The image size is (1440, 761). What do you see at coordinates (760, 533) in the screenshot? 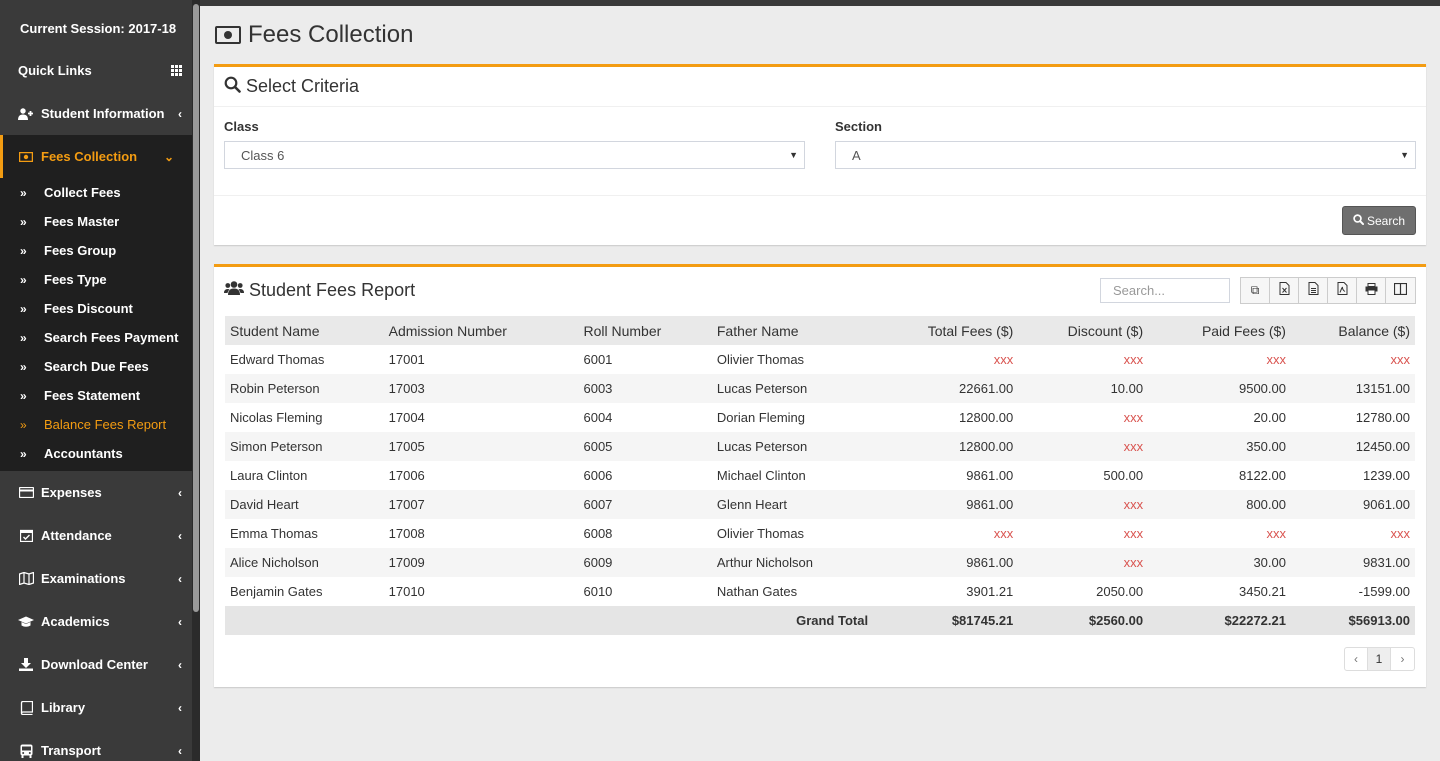
I see `table-cell: Olivier Thomas` at bounding box center [760, 533].